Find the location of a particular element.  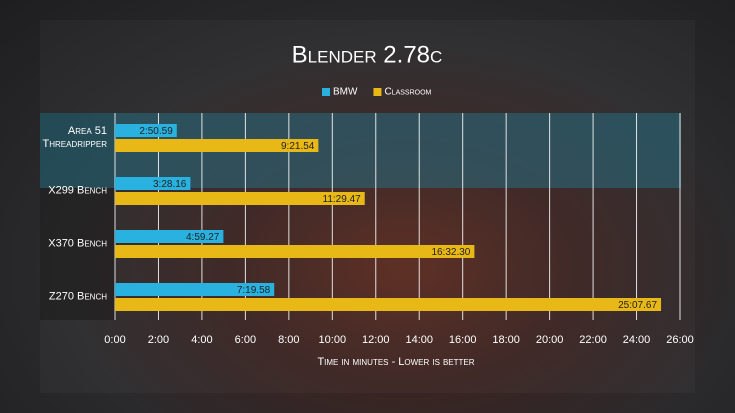

value-label: 2:50.59 is located at coordinates (156, 131).